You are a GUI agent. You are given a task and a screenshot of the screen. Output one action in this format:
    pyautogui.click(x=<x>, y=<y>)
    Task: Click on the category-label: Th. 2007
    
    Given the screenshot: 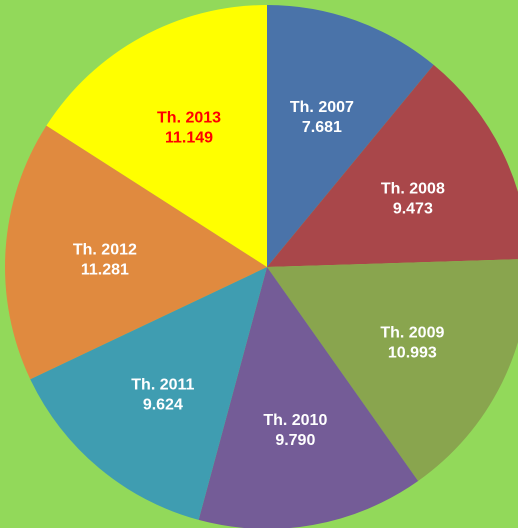 What is the action you would take?
    pyautogui.click(x=322, y=107)
    